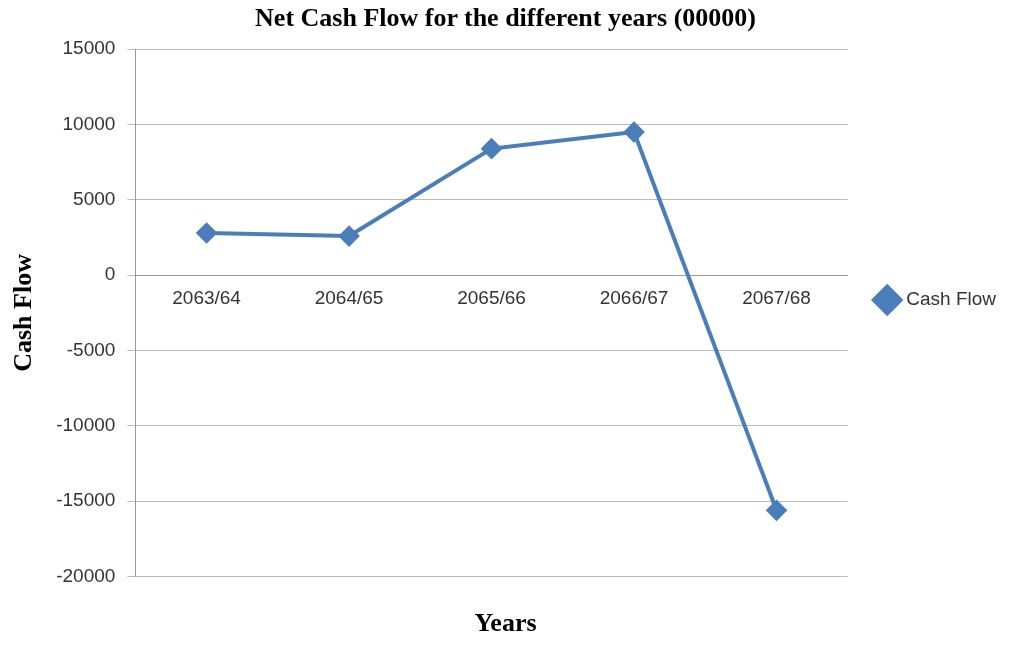 The image size is (1011, 657). Describe the element at coordinates (89, 48) in the screenshot. I see `y-tick-label: 15000` at that location.